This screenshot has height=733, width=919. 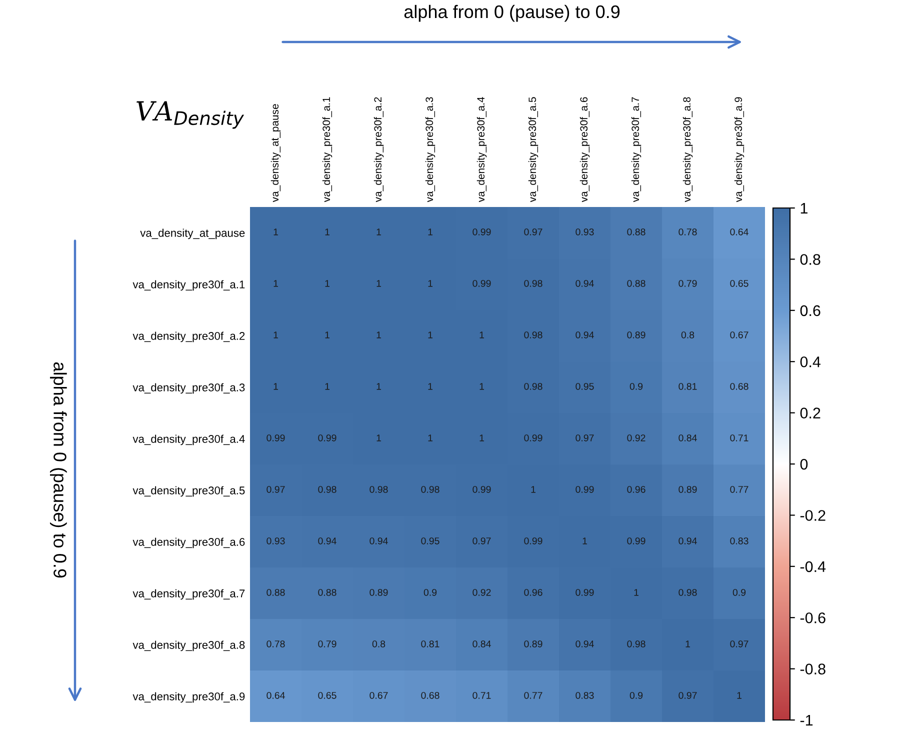 I want to click on x-tick-label: va_density_pre30f_a.2, so click(x=379, y=149).